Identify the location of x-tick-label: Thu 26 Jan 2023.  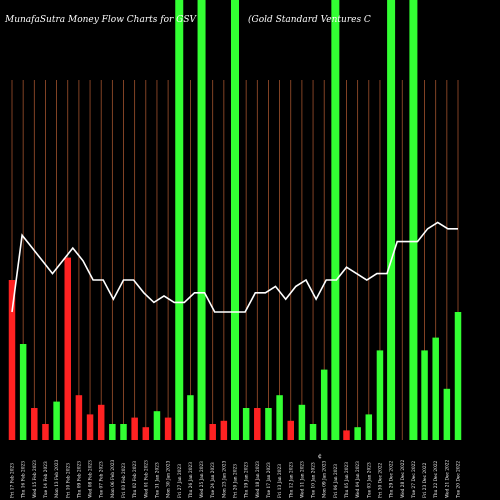
(191, 480).